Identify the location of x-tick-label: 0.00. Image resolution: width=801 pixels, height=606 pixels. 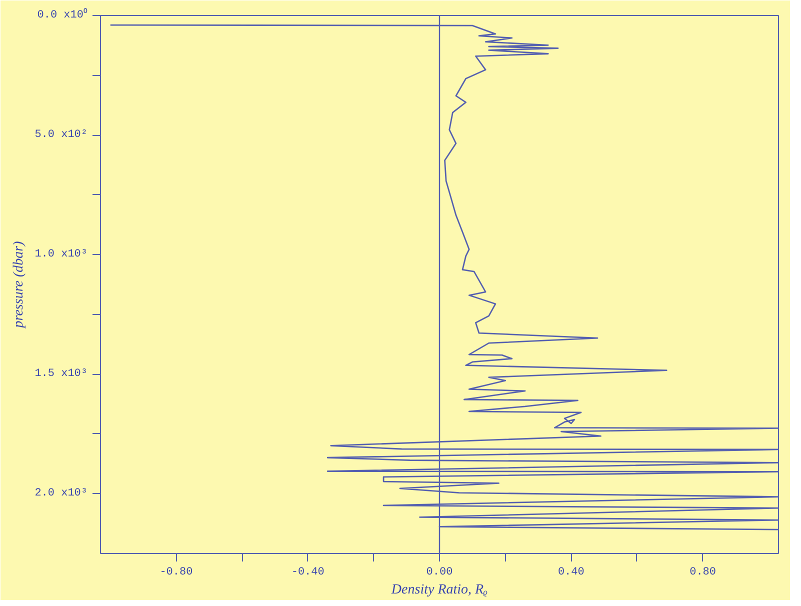
(439, 572).